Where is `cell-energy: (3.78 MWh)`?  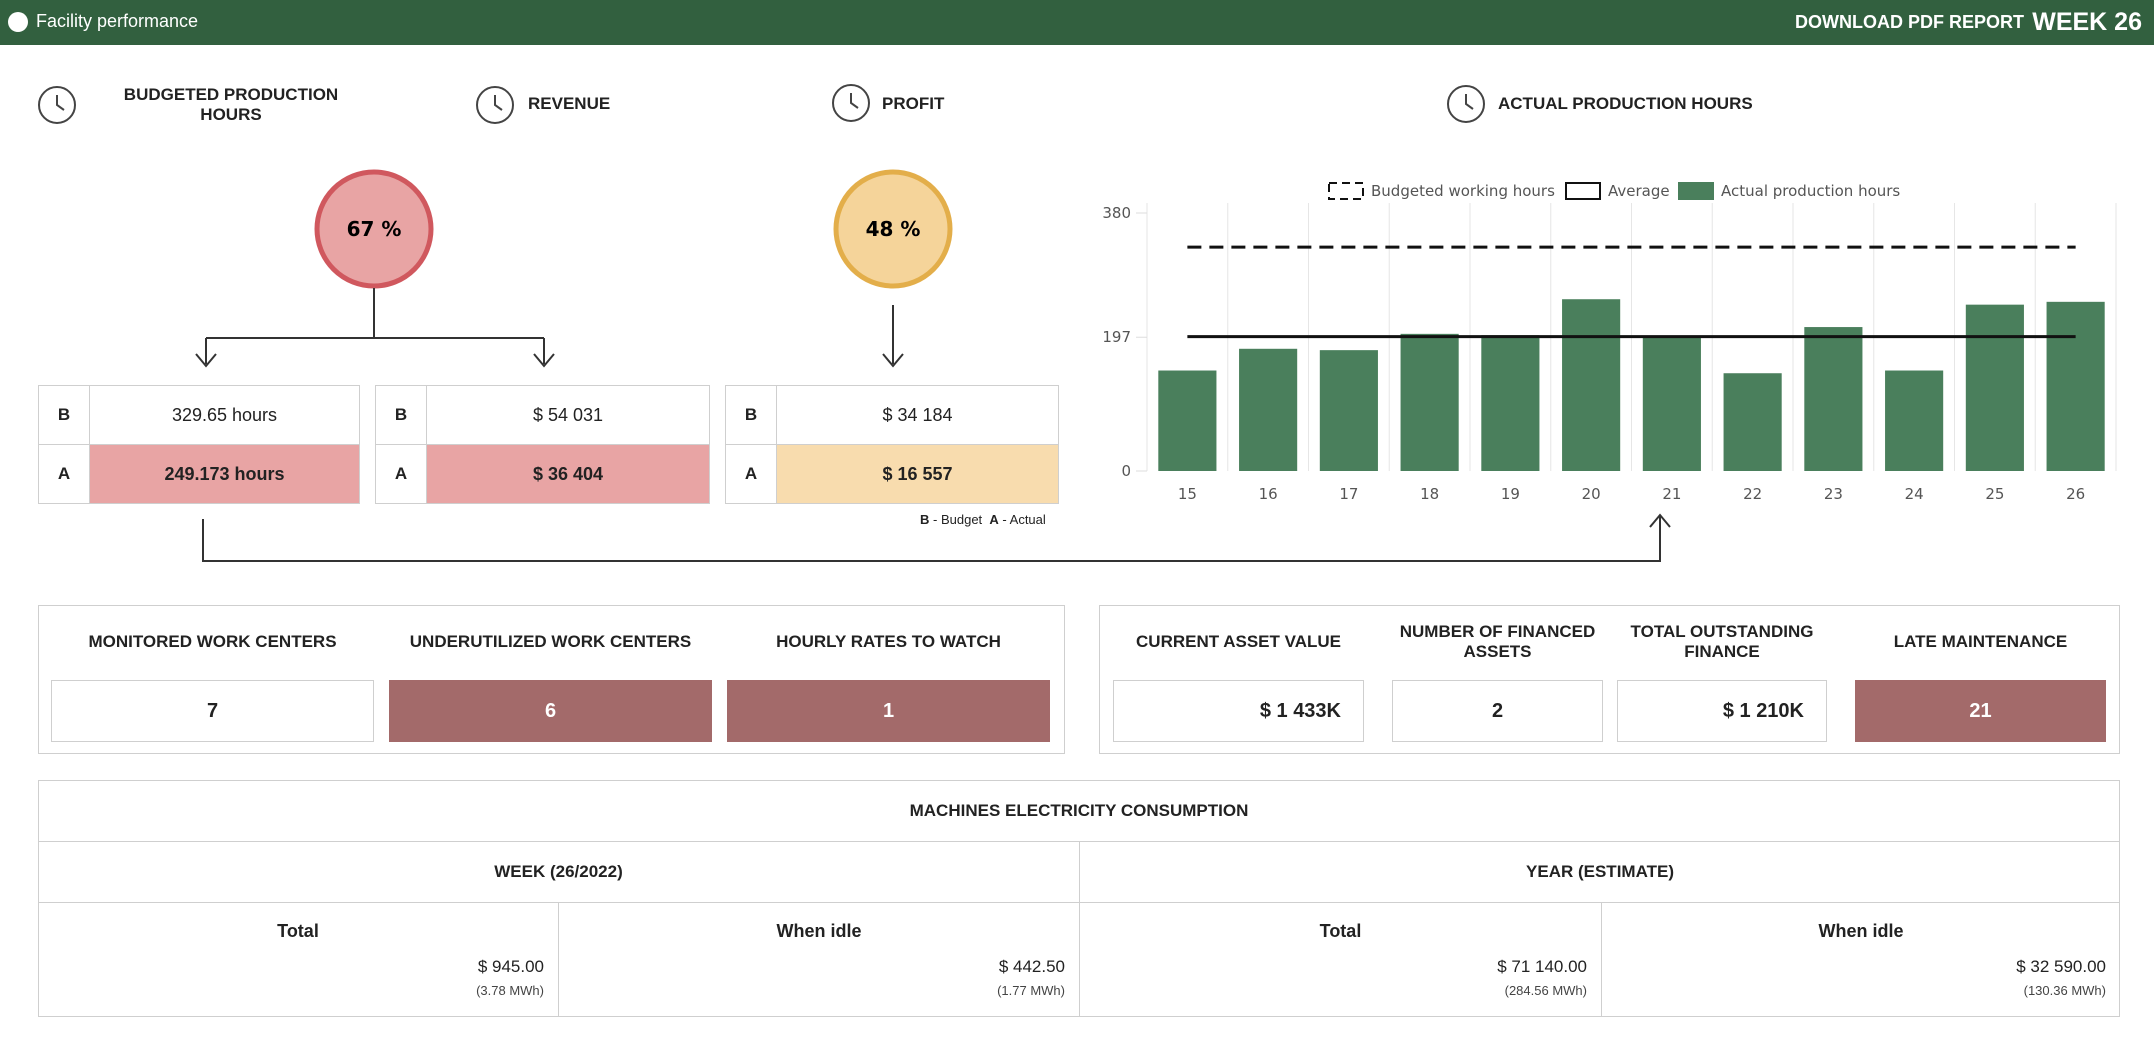 cell-energy: (3.78 MWh) is located at coordinates (510, 990).